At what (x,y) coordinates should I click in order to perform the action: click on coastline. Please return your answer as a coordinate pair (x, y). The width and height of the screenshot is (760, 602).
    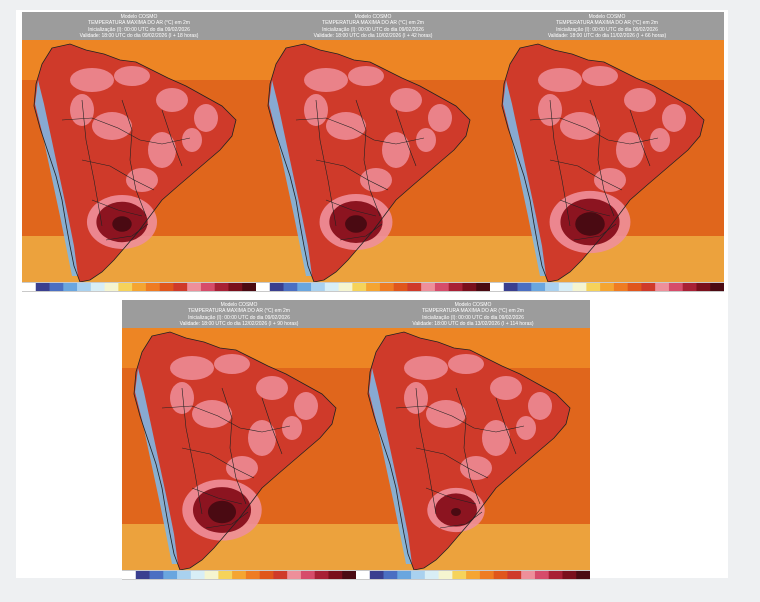
    Looking at the image, I should click on (235, 450).